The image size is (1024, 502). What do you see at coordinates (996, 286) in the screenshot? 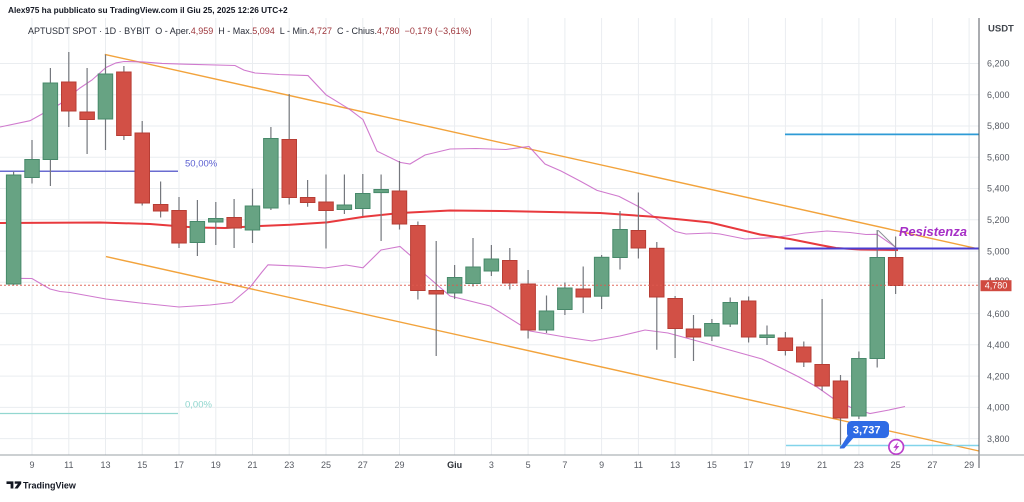
I see `svg-text: 4,780` at bounding box center [996, 286].